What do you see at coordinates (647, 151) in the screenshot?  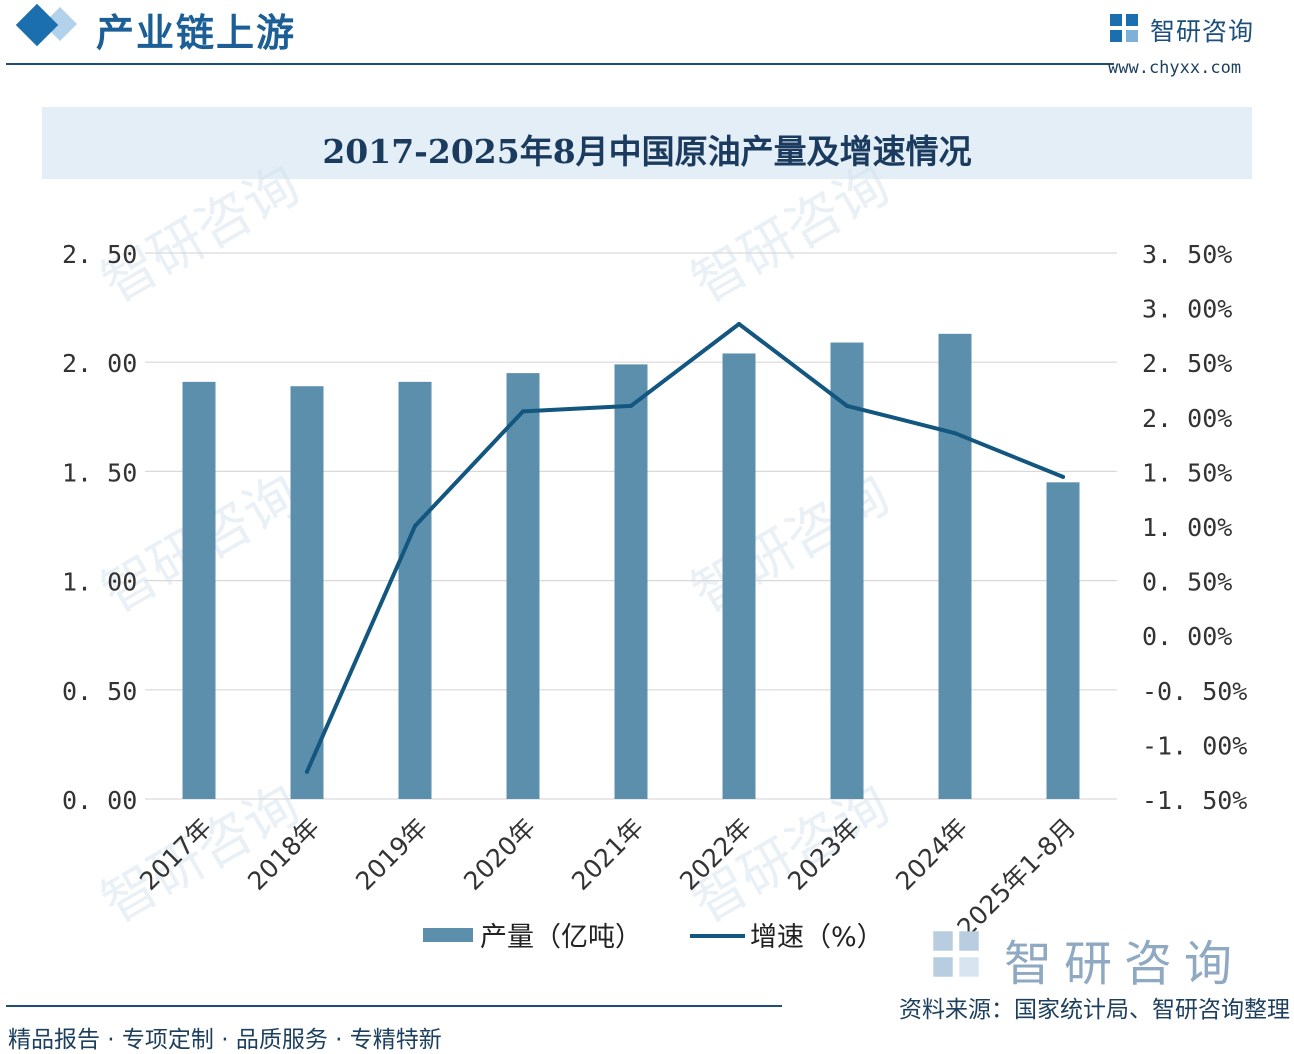 I see `chart-title: 2017-2025年8月中国原油产量及增速情况` at bounding box center [647, 151].